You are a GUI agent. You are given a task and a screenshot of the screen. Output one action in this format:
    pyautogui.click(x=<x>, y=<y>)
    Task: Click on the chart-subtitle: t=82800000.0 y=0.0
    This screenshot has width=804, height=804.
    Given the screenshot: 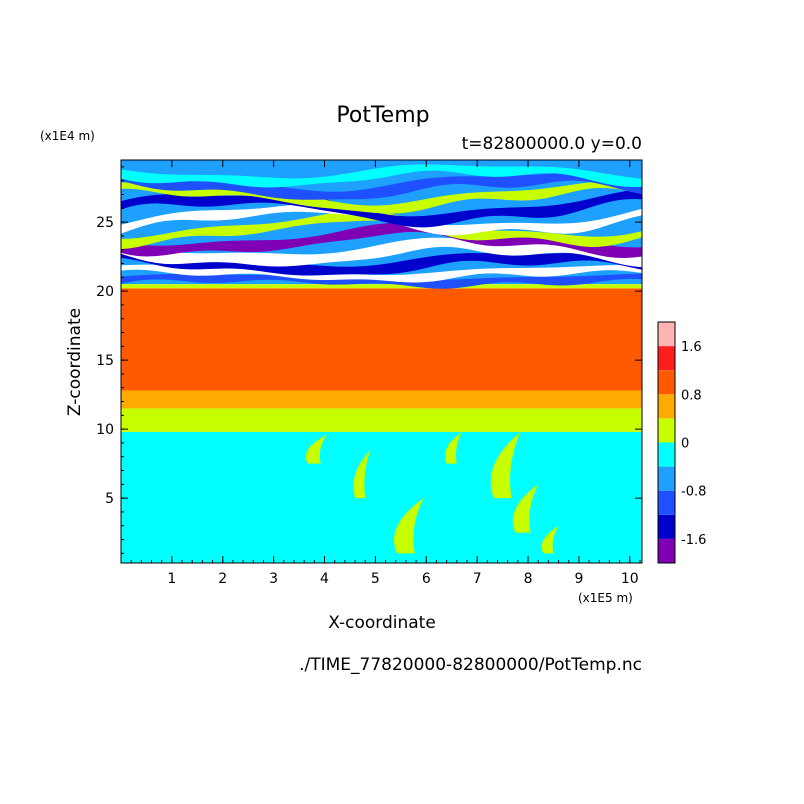 What is the action you would take?
    pyautogui.click(x=552, y=144)
    